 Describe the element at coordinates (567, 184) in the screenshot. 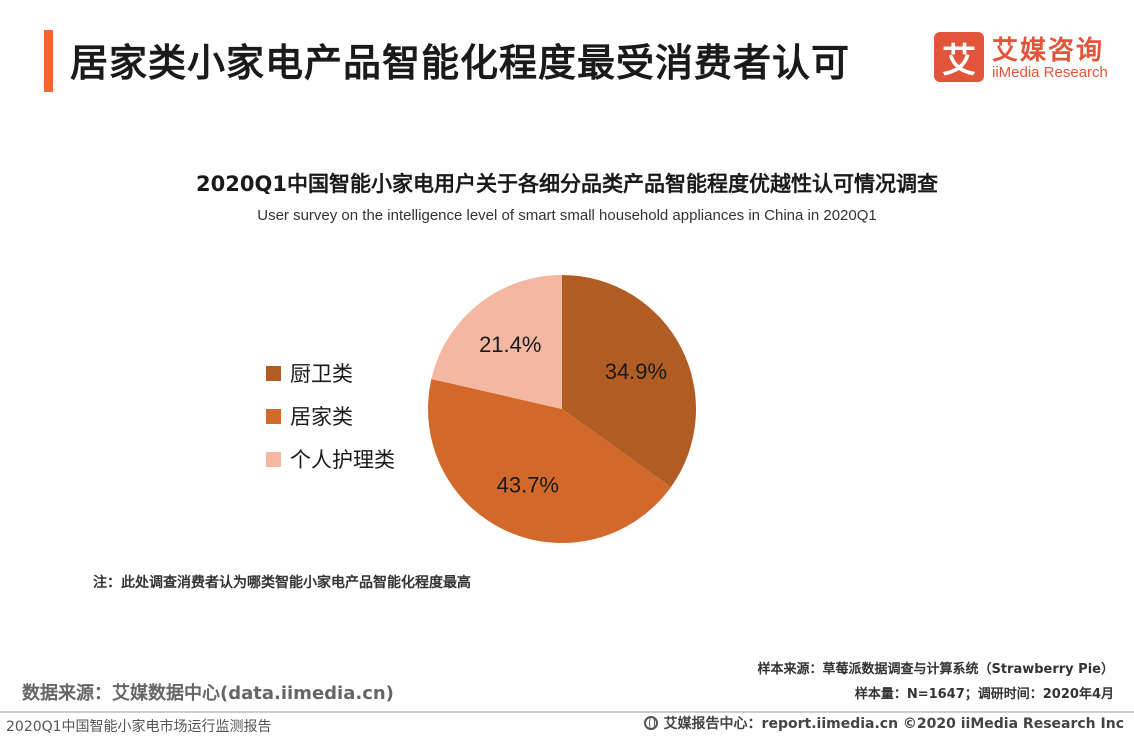

I see `chart-title: 2020Q1中国智能小家电用户关于各细分品类产品智能程度优越性认可情况调查` at that location.